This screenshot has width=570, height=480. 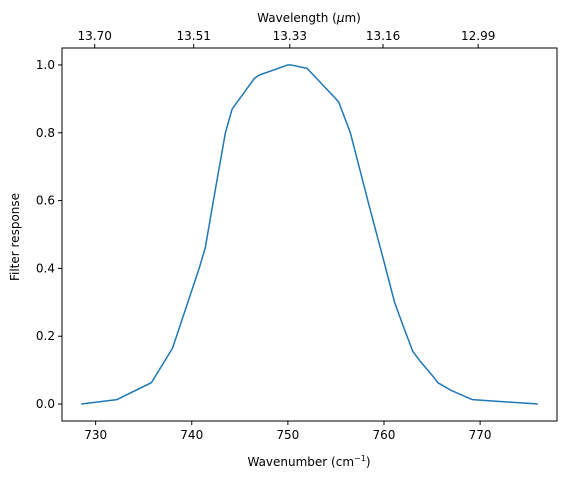 I want to click on y-tick-label: 0.4, so click(x=45, y=268).